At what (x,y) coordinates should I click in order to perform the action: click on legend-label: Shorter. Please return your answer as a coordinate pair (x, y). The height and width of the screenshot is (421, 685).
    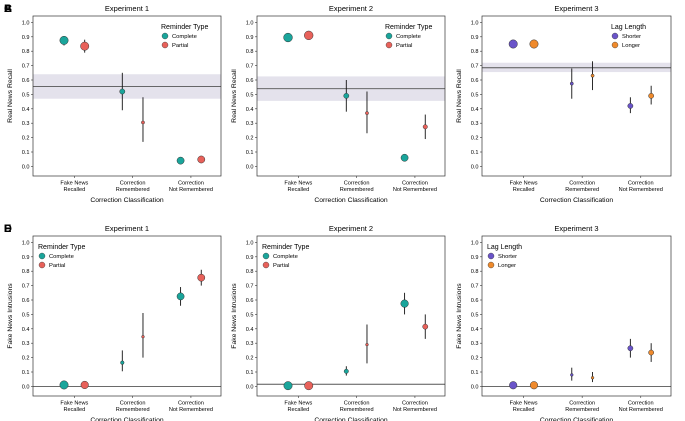
    Looking at the image, I should click on (507, 257).